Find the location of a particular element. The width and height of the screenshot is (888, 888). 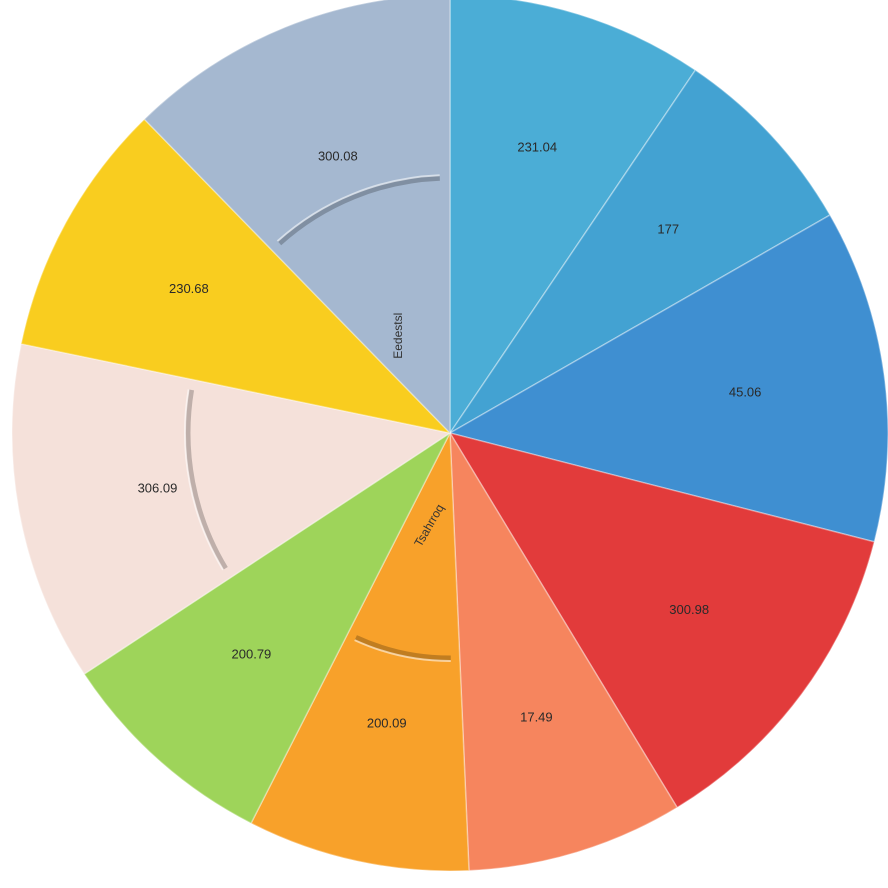

slice-value-label-0: 231.04 is located at coordinates (537, 147).